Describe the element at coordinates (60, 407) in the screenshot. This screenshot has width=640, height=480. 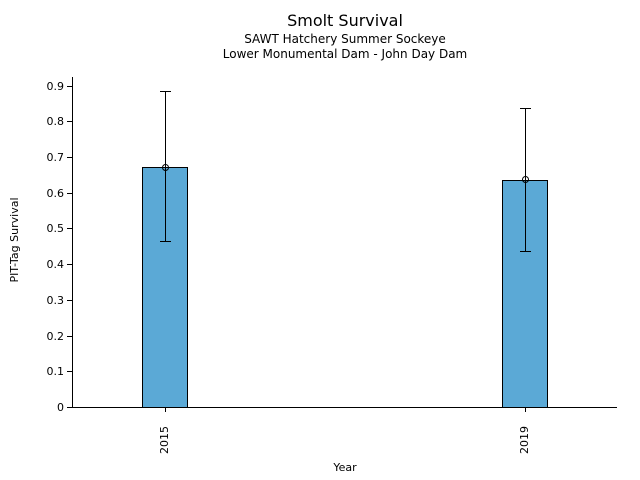
I see `y-tick-label: 0` at that location.